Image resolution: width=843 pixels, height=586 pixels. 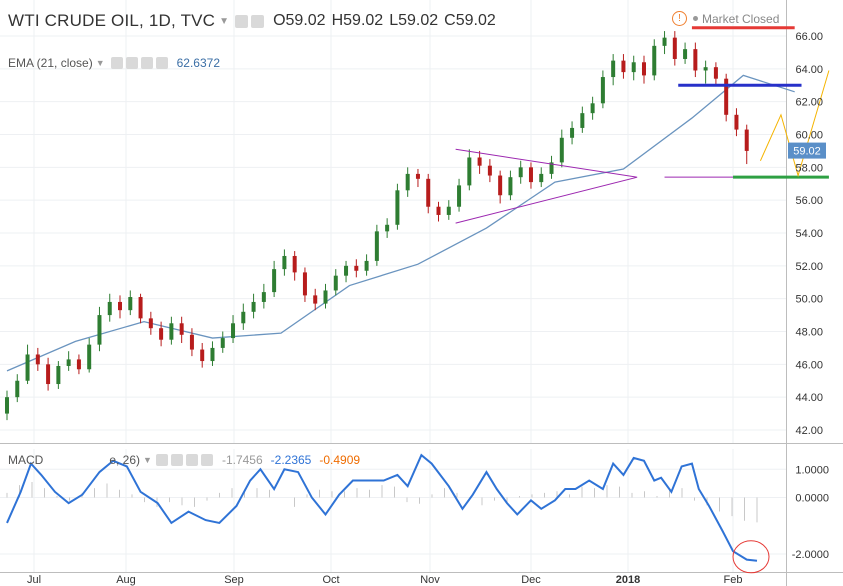 What do you see at coordinates (809, 365) in the screenshot?
I see `y-tick-label: 46.00` at bounding box center [809, 365].